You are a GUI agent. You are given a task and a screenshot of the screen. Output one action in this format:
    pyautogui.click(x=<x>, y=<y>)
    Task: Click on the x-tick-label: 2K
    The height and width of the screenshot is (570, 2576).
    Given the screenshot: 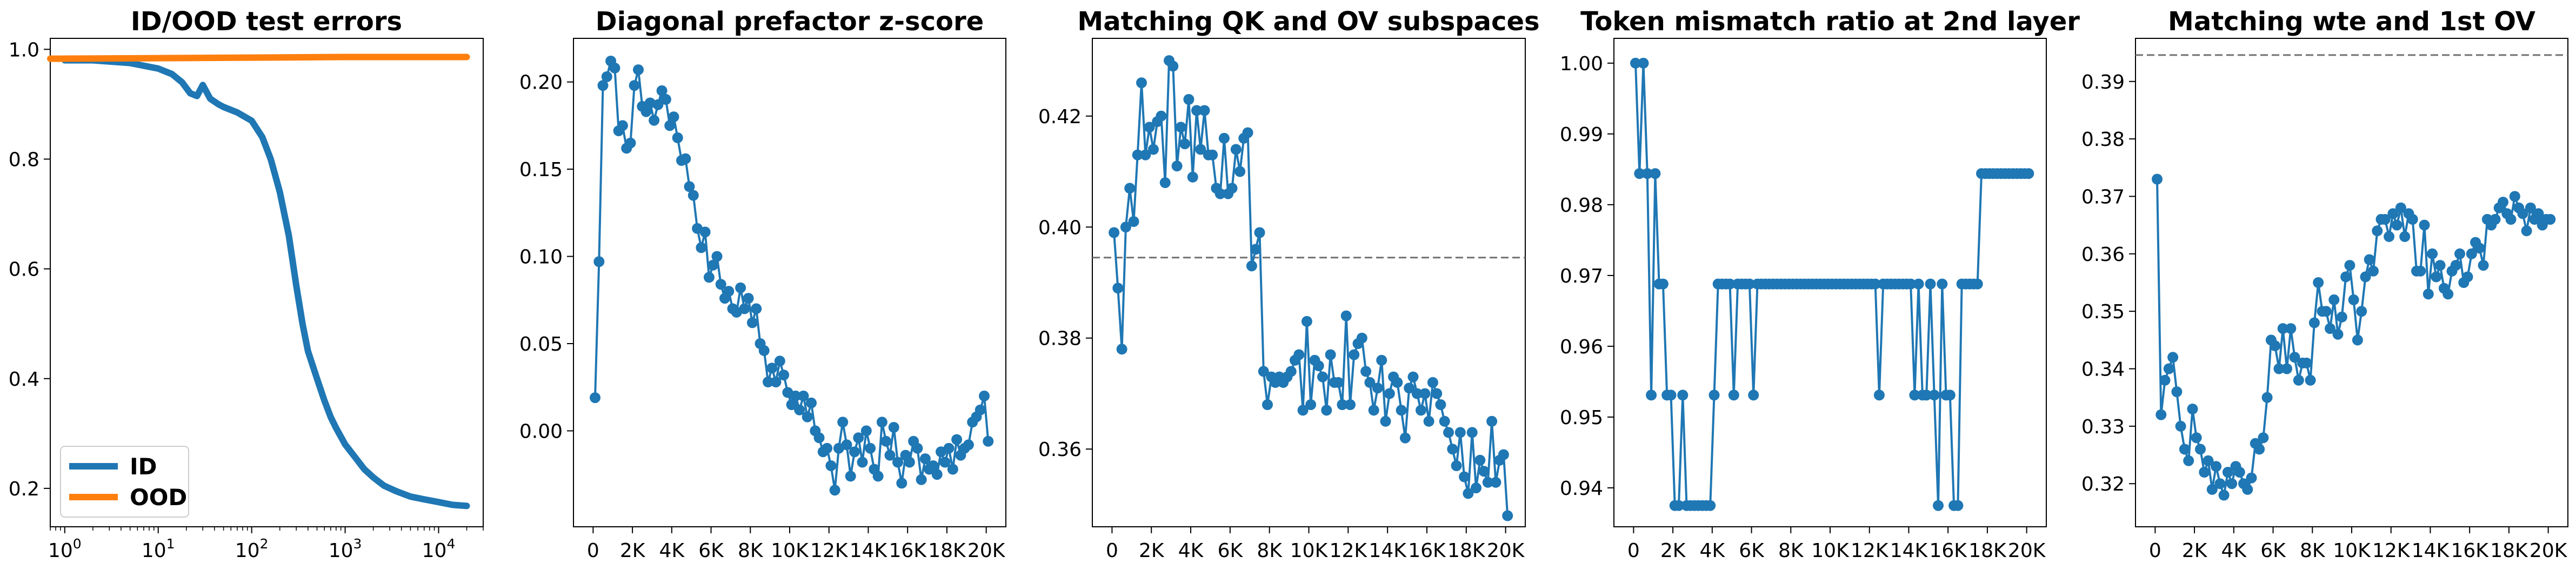 What is the action you would take?
    pyautogui.click(x=1152, y=551)
    